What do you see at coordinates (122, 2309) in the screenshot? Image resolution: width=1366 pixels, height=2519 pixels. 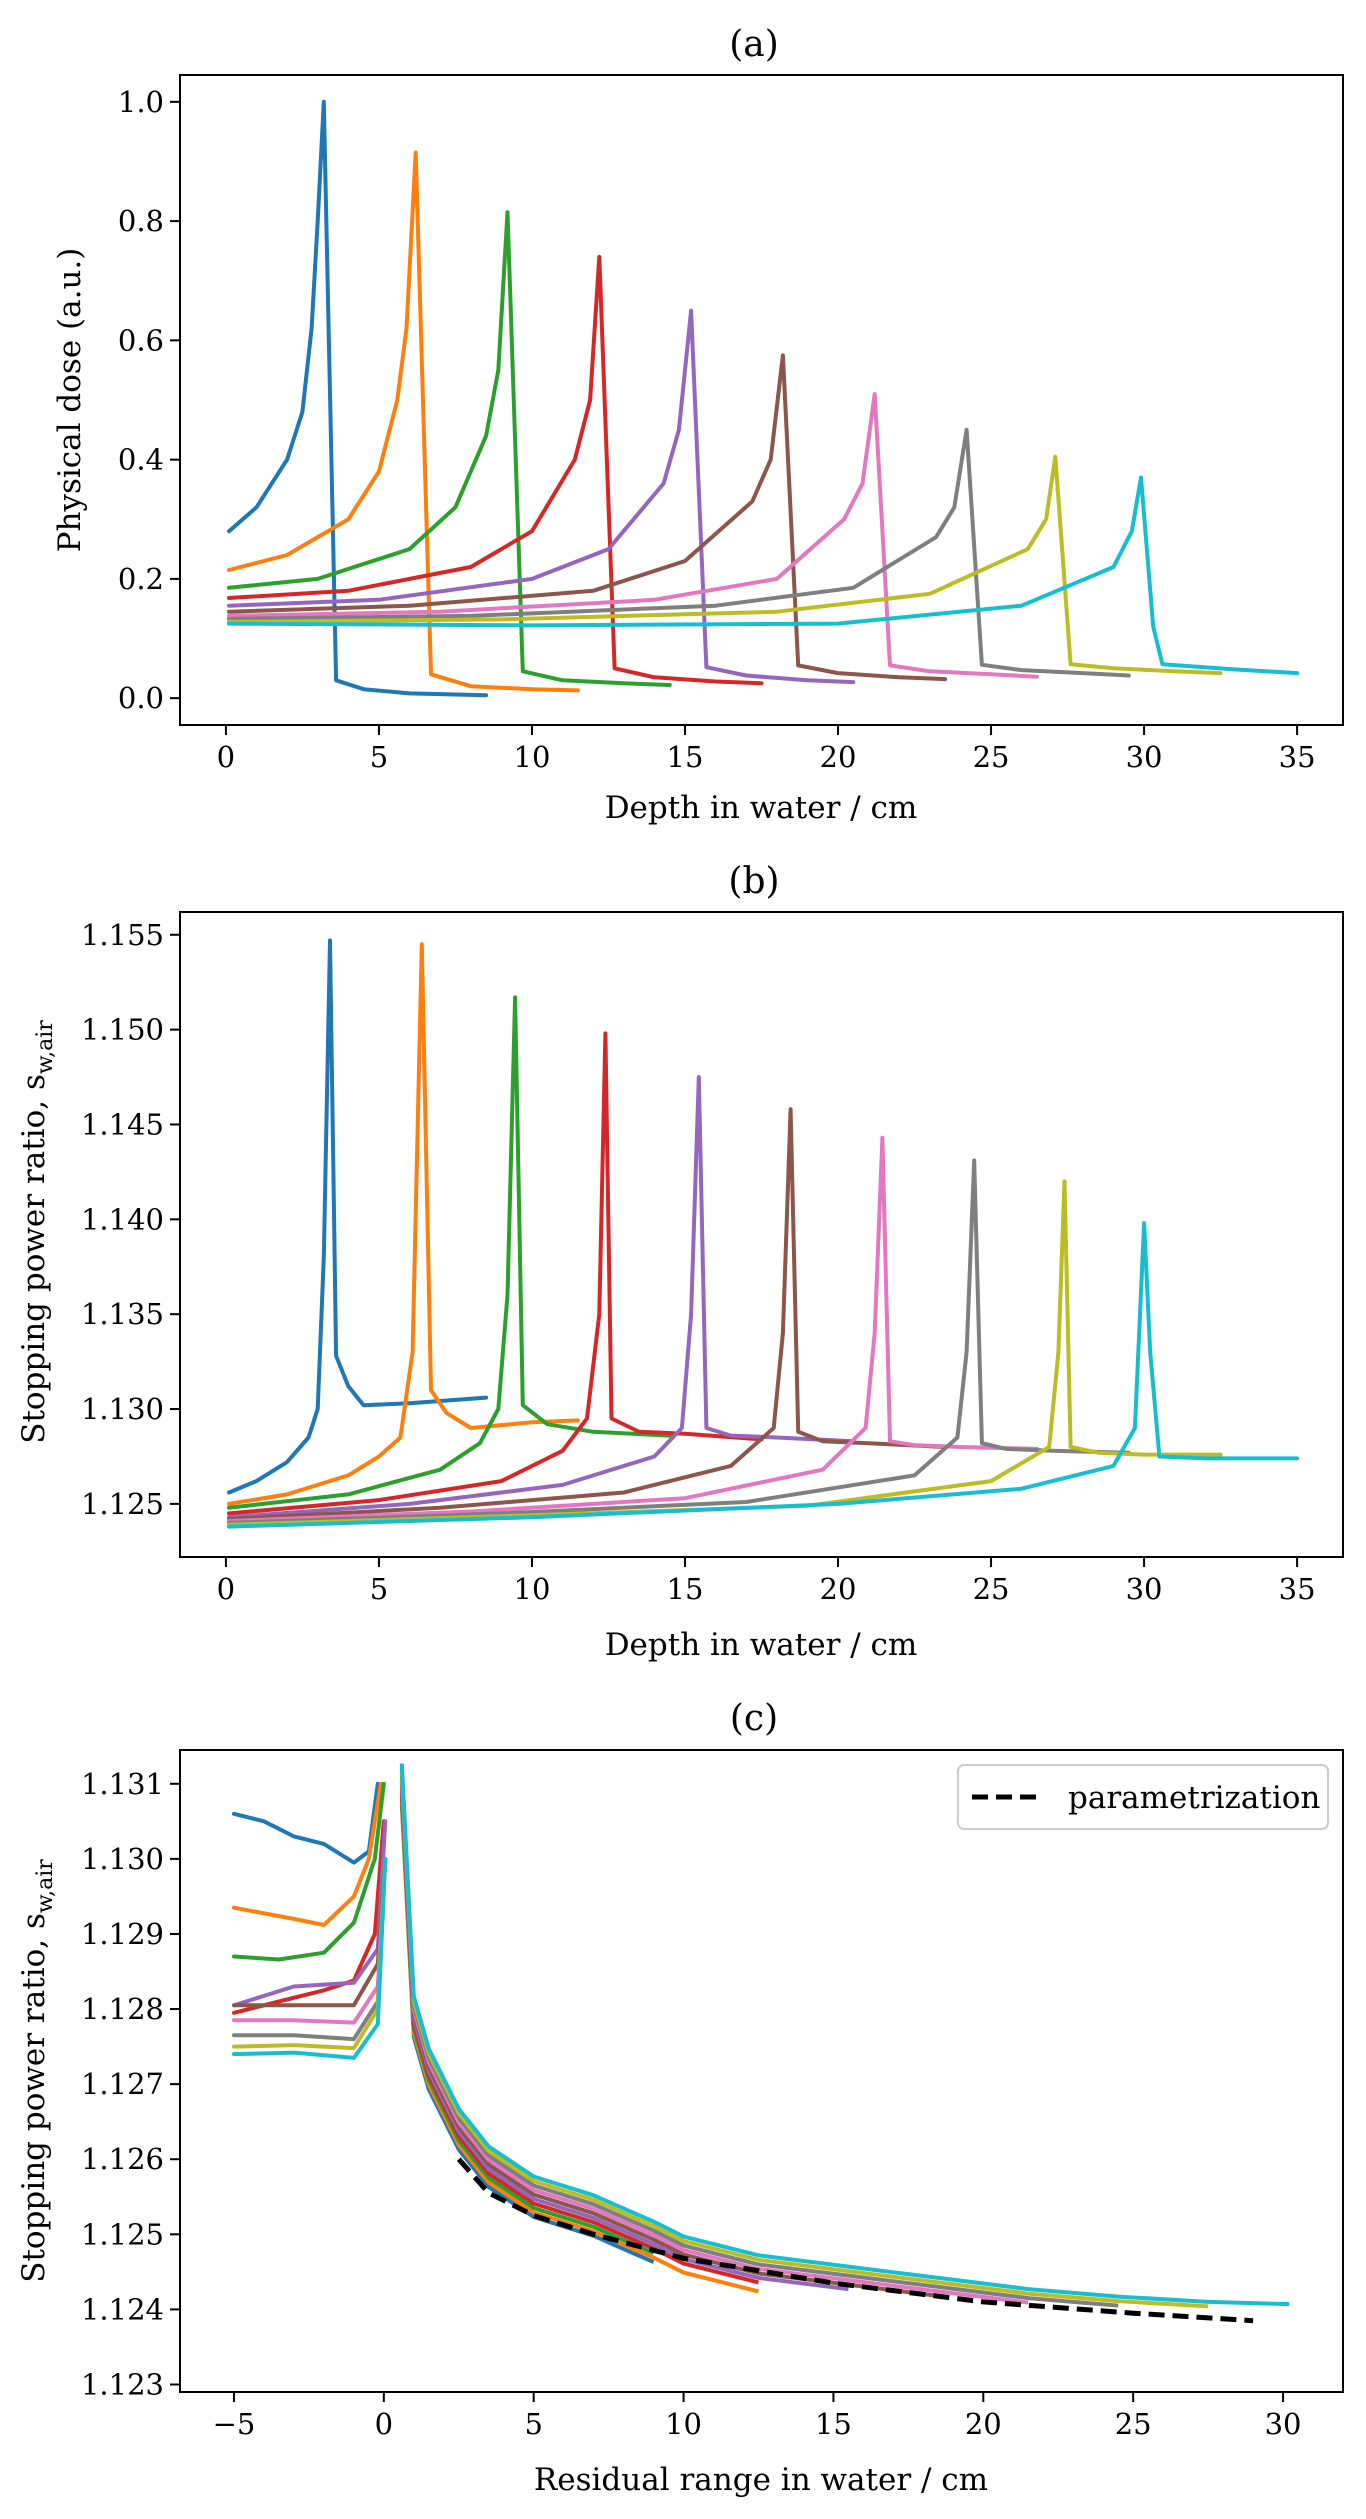 I see `panel-c-ytick-label: 1.124` at bounding box center [122, 2309].